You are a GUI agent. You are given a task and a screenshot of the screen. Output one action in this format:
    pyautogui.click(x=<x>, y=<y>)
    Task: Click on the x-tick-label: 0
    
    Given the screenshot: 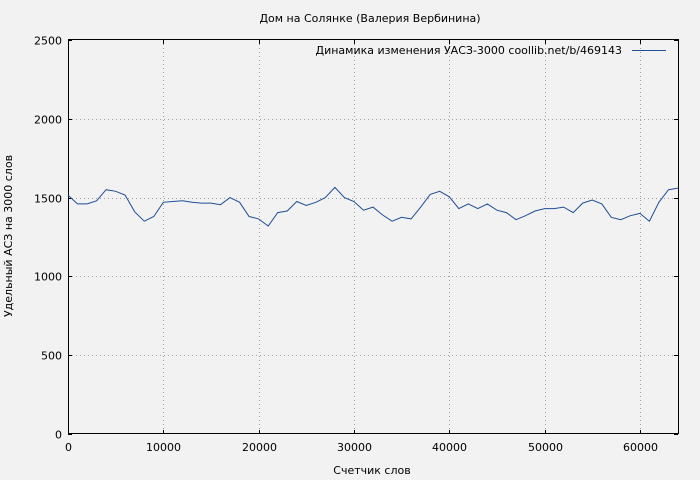 What is the action you would take?
    pyautogui.click(x=68, y=447)
    